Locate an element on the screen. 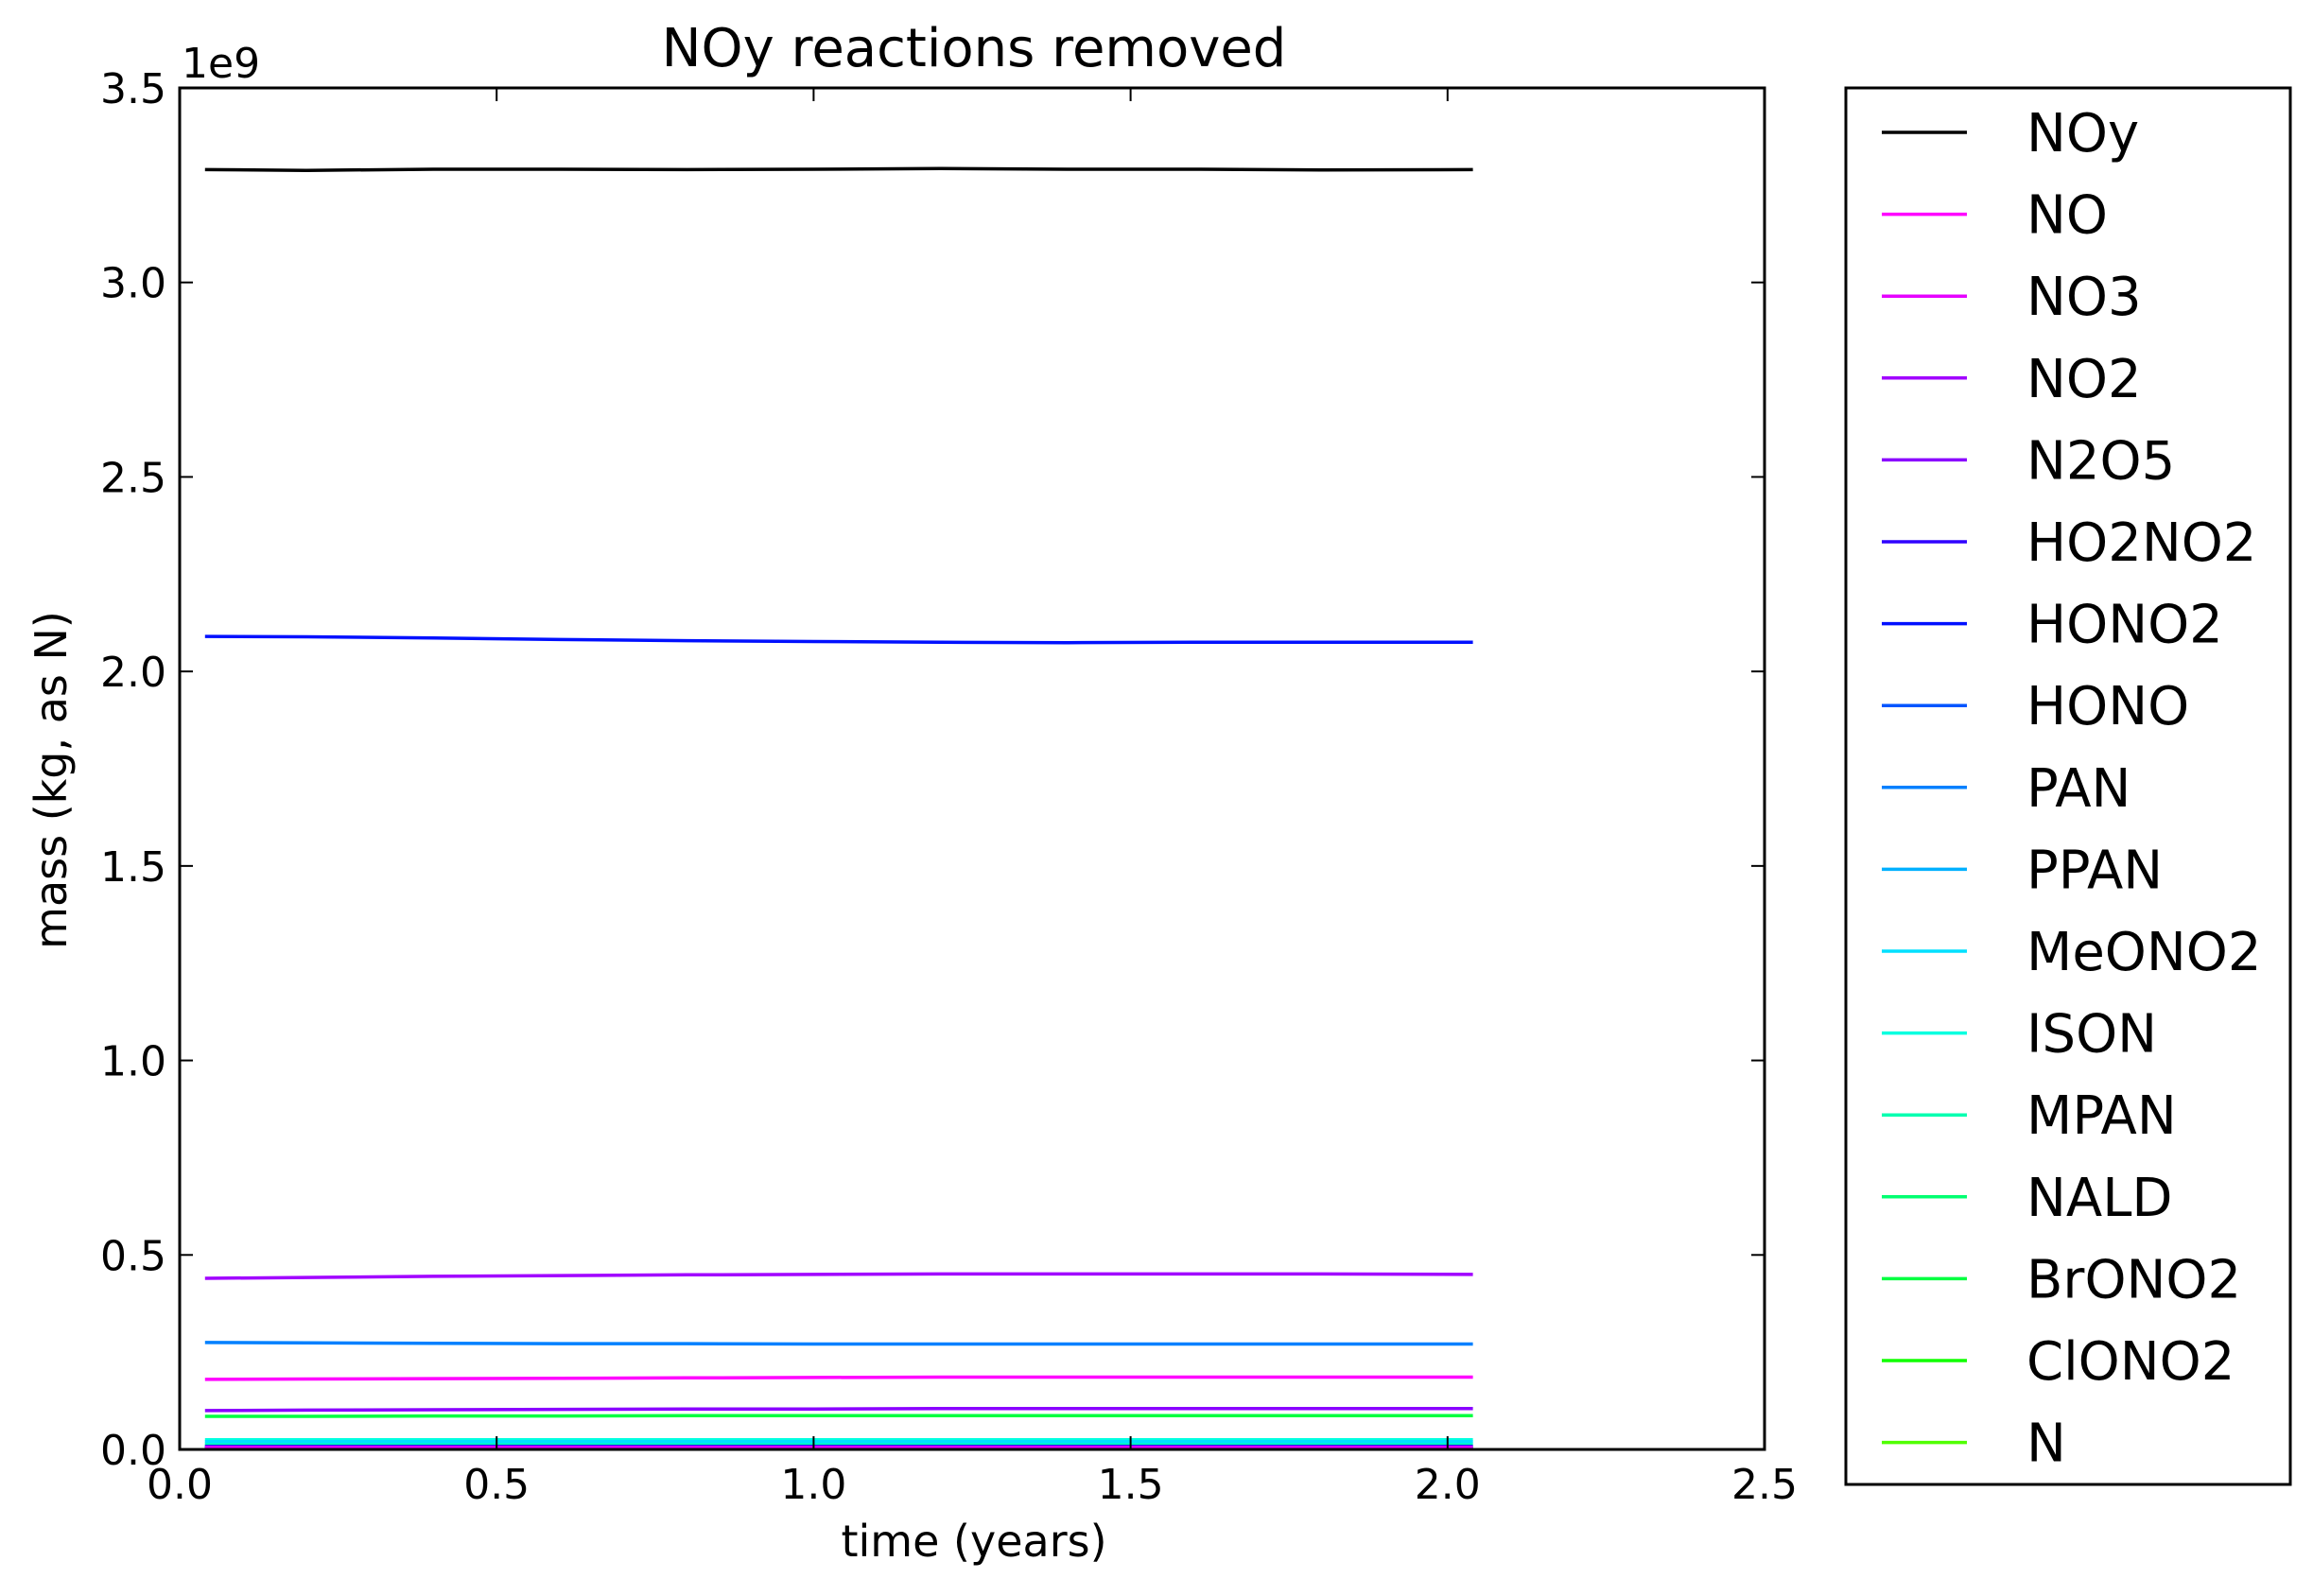 This screenshot has height=1596, width=2313. series-line-no2 is located at coordinates (838, 1276).